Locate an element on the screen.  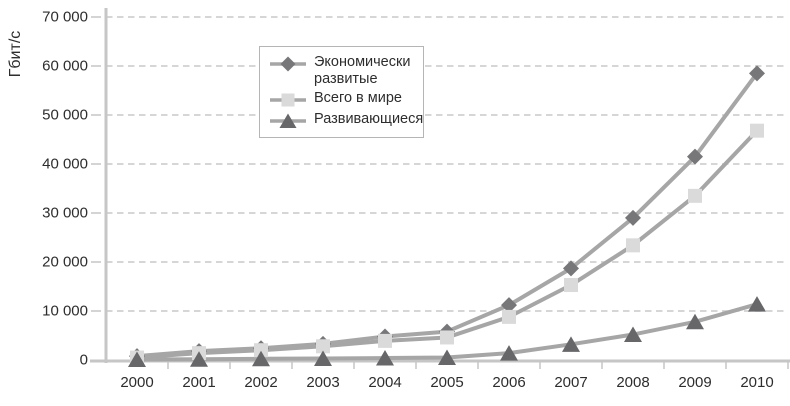
triangle-marker-icon is located at coordinates (288, 120).